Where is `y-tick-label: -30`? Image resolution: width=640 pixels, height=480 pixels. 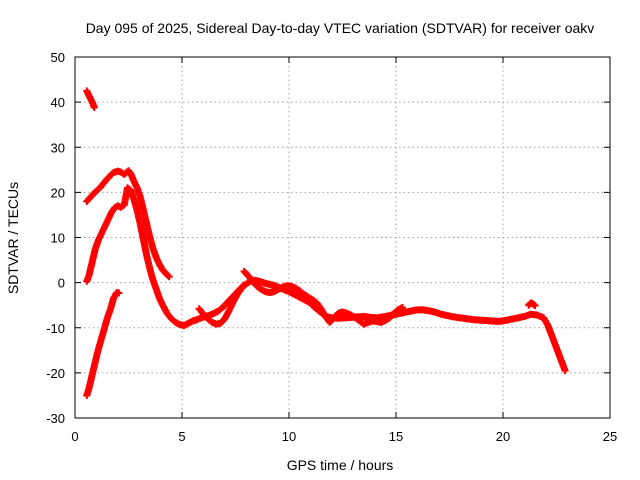 y-tick-label: -30 is located at coordinates (55, 418).